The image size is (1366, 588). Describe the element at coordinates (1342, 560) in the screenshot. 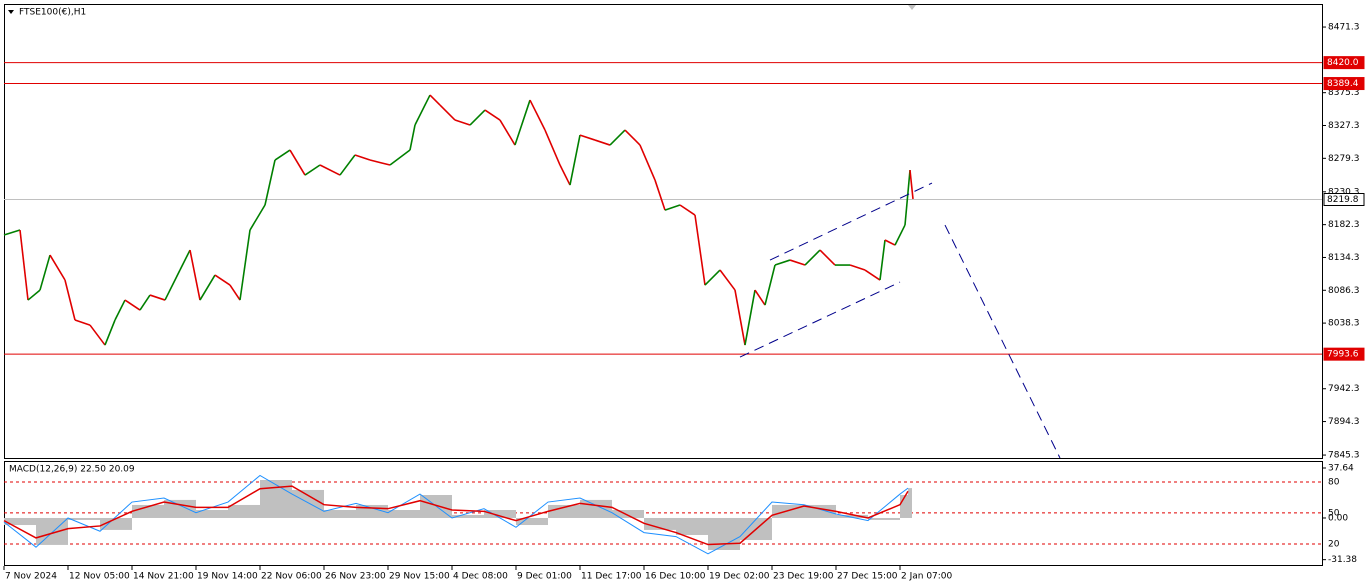

I see `y-tick-label: -31.38` at that location.